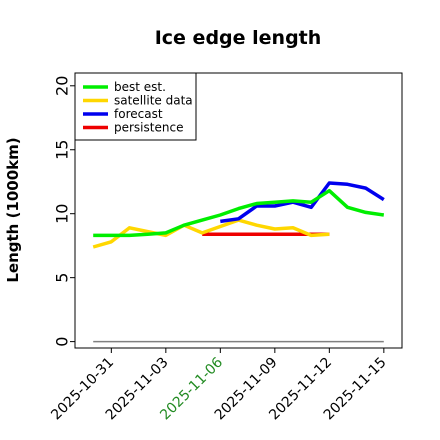 The image size is (440, 440). What do you see at coordinates (153, 101) in the screenshot?
I see `legend-label-satellite-data: satellite data` at bounding box center [153, 101].